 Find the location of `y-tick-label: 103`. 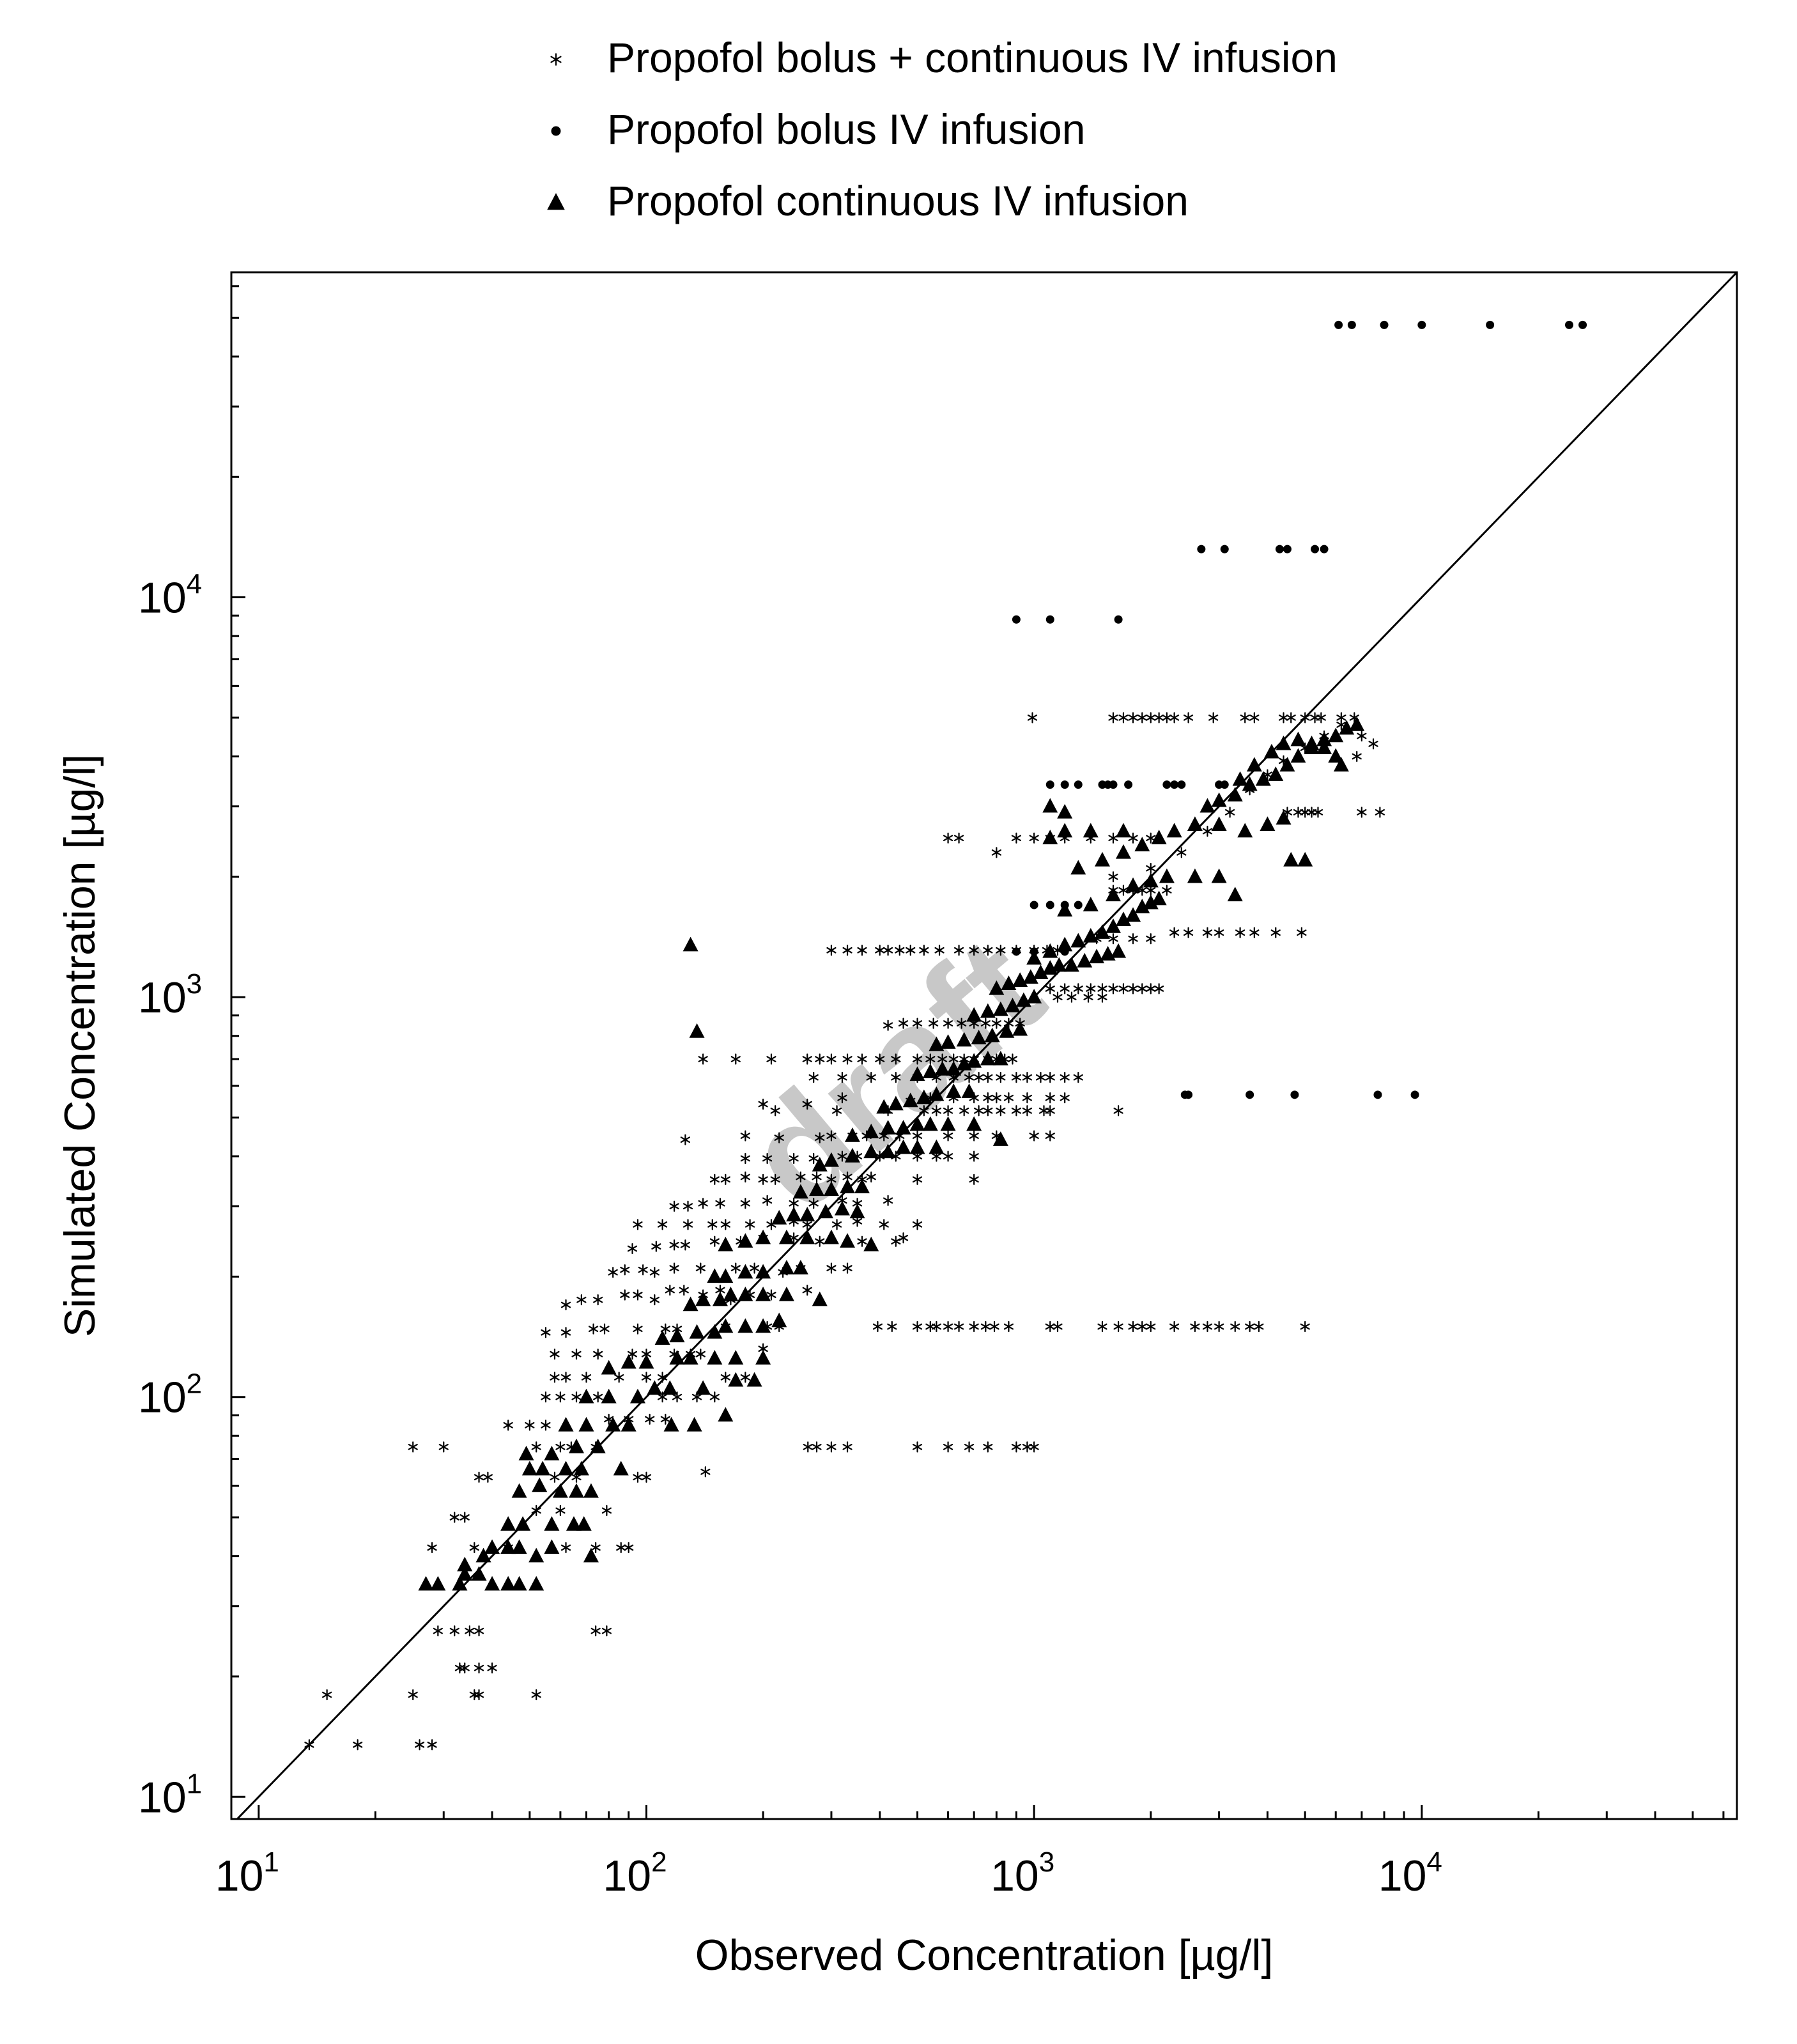

y-tick-label: 103 is located at coordinates (170, 995).